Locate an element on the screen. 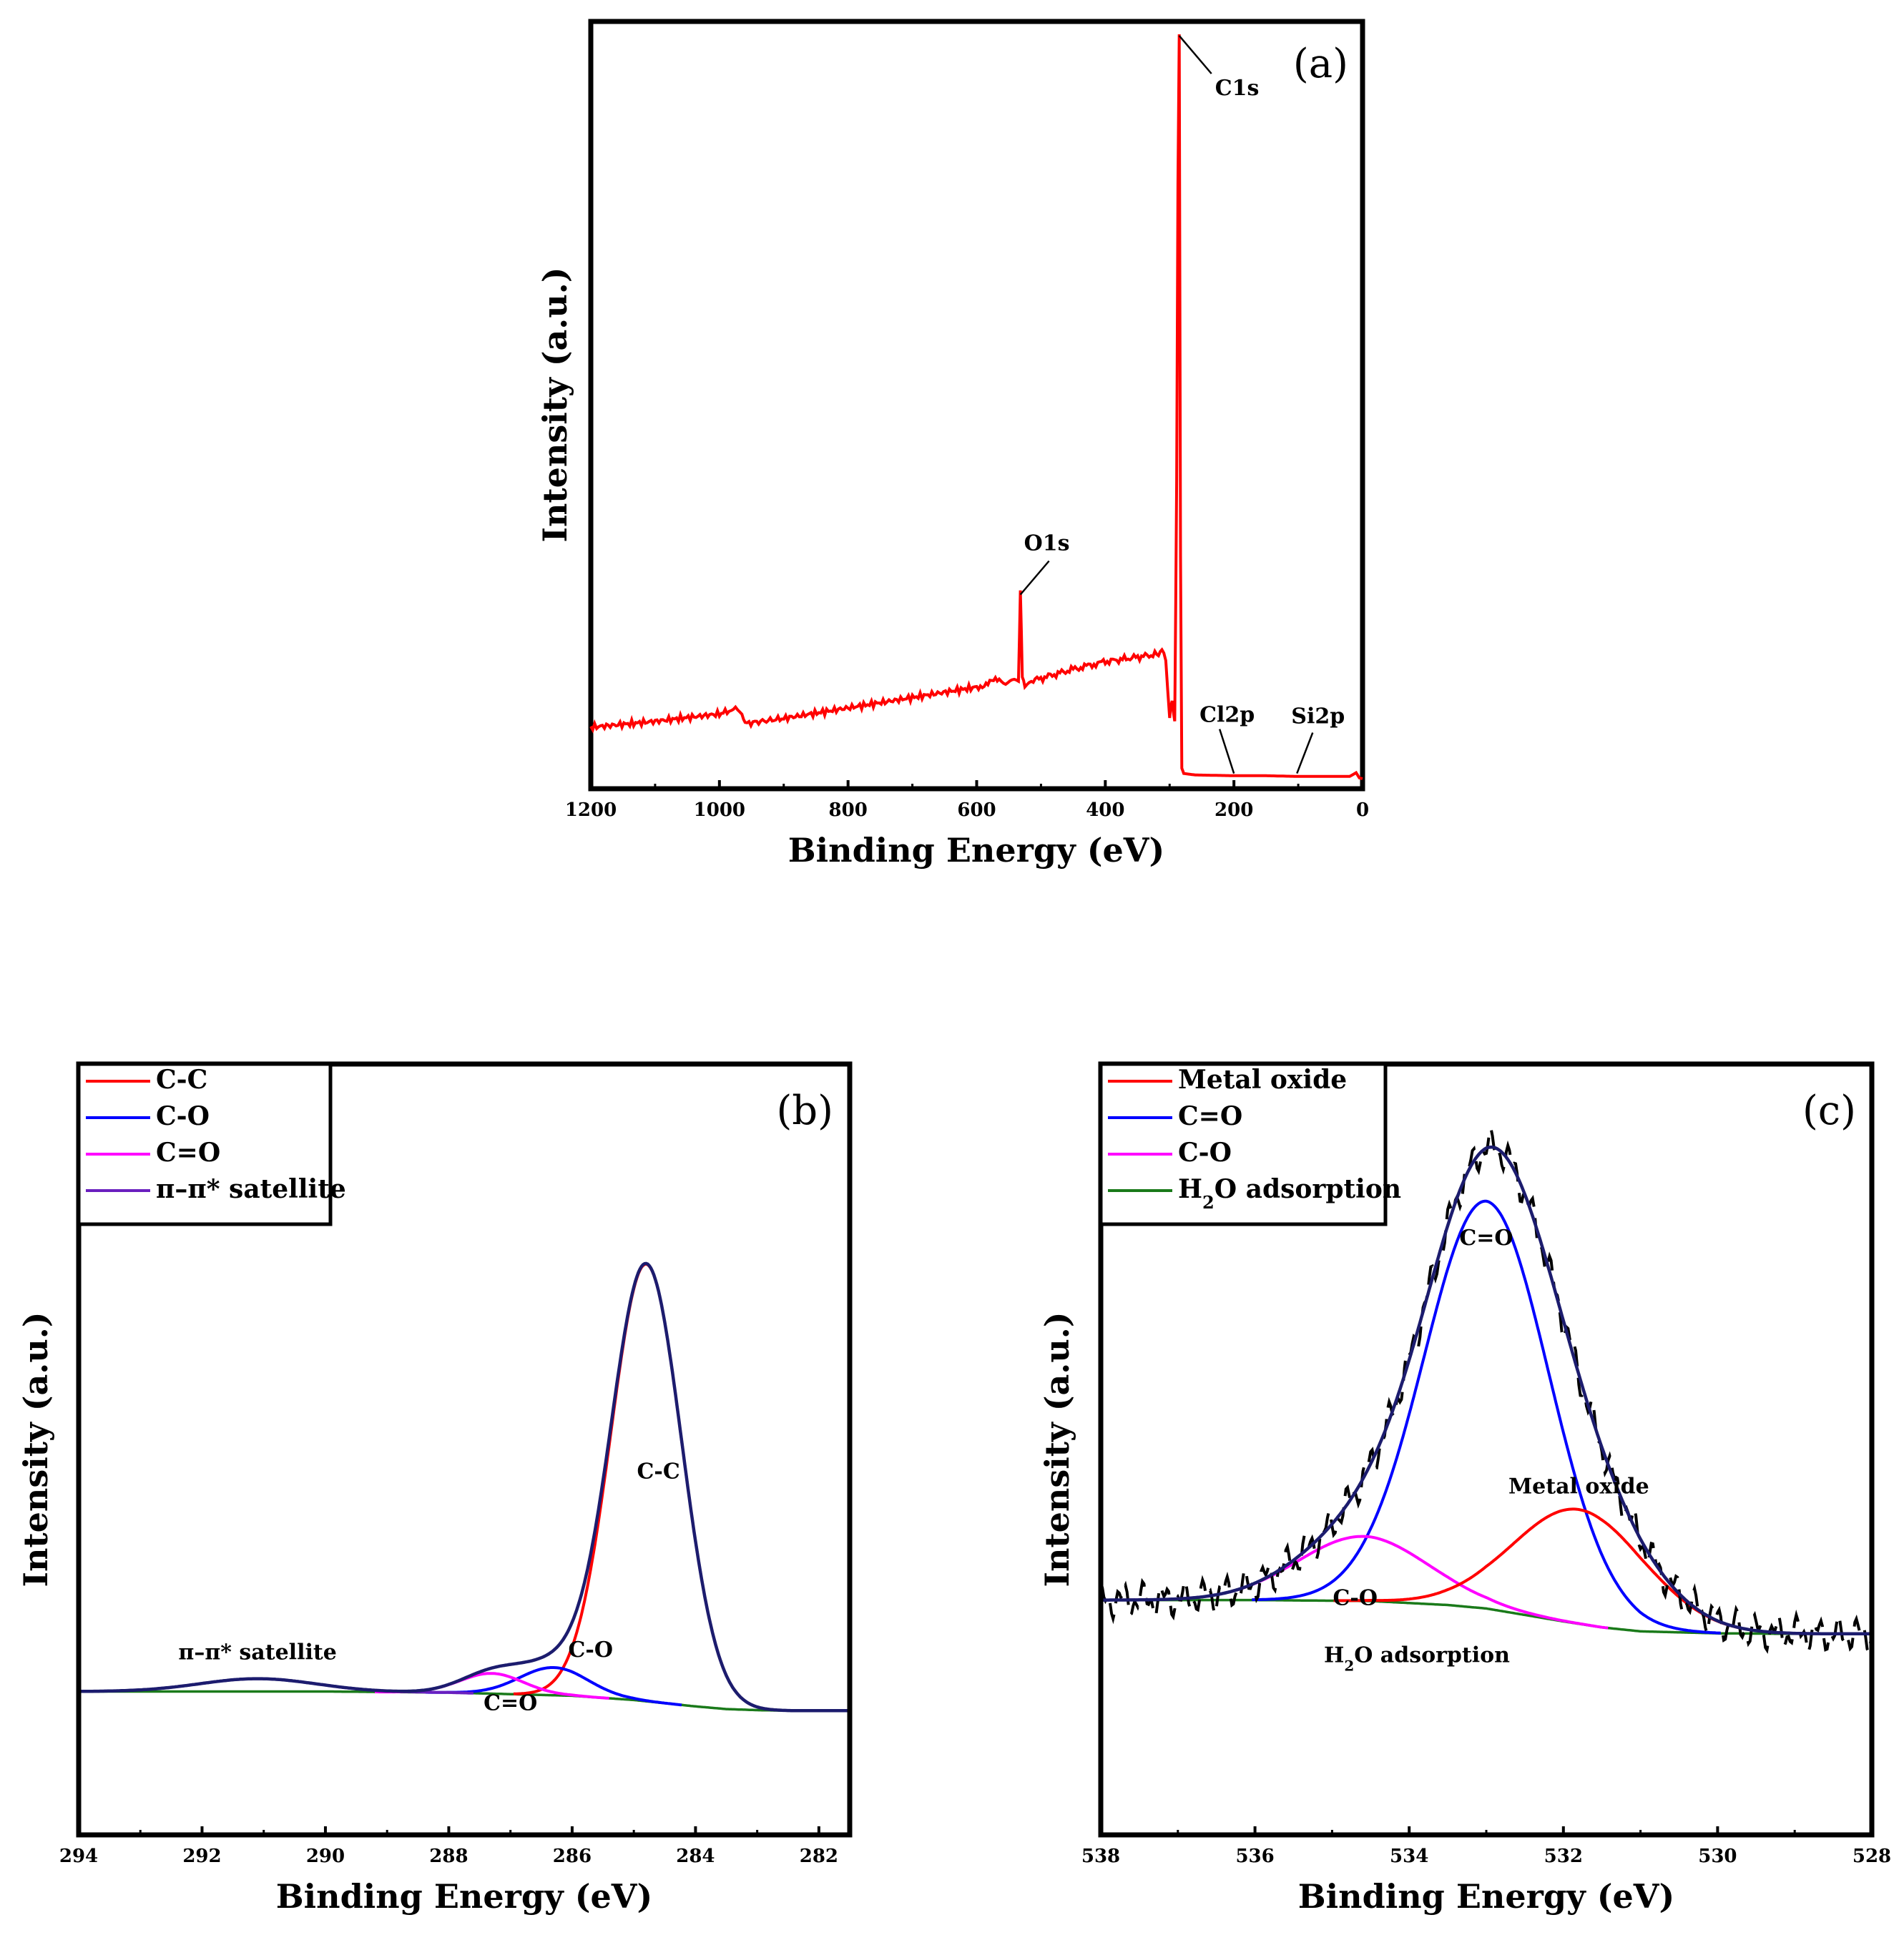  panel-a-x-tick-label: 800 is located at coordinates (848, 810).